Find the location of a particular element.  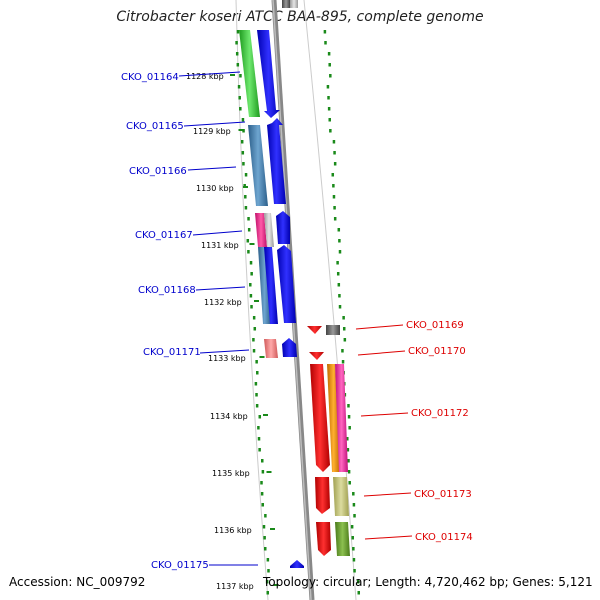

gene-cko-01168-cds is located at coordinates (264, 285).